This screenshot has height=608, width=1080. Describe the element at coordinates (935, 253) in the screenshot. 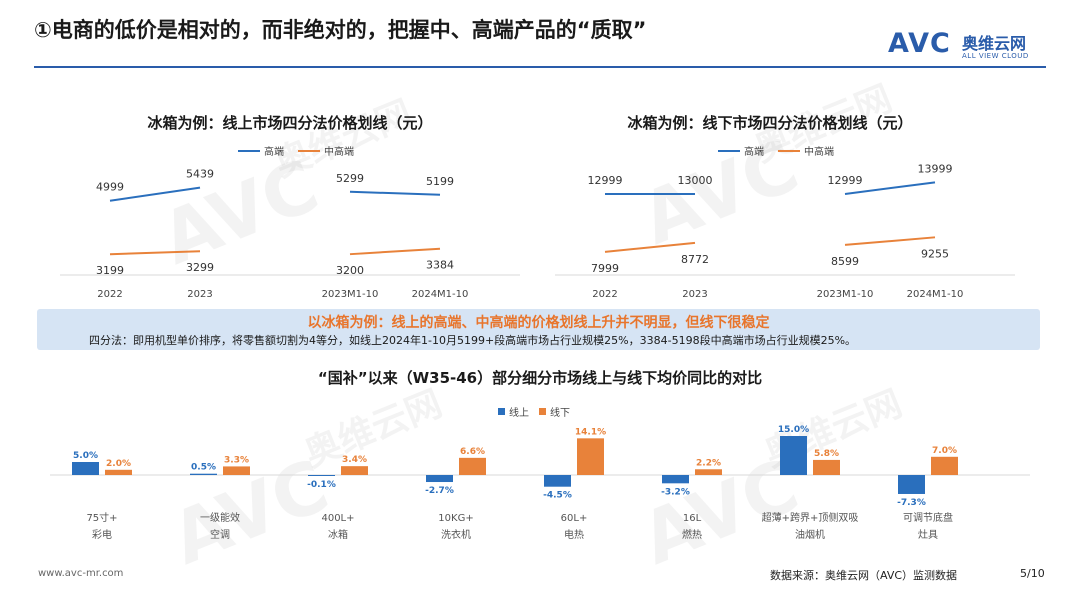

I see `data-label: 9255` at that location.